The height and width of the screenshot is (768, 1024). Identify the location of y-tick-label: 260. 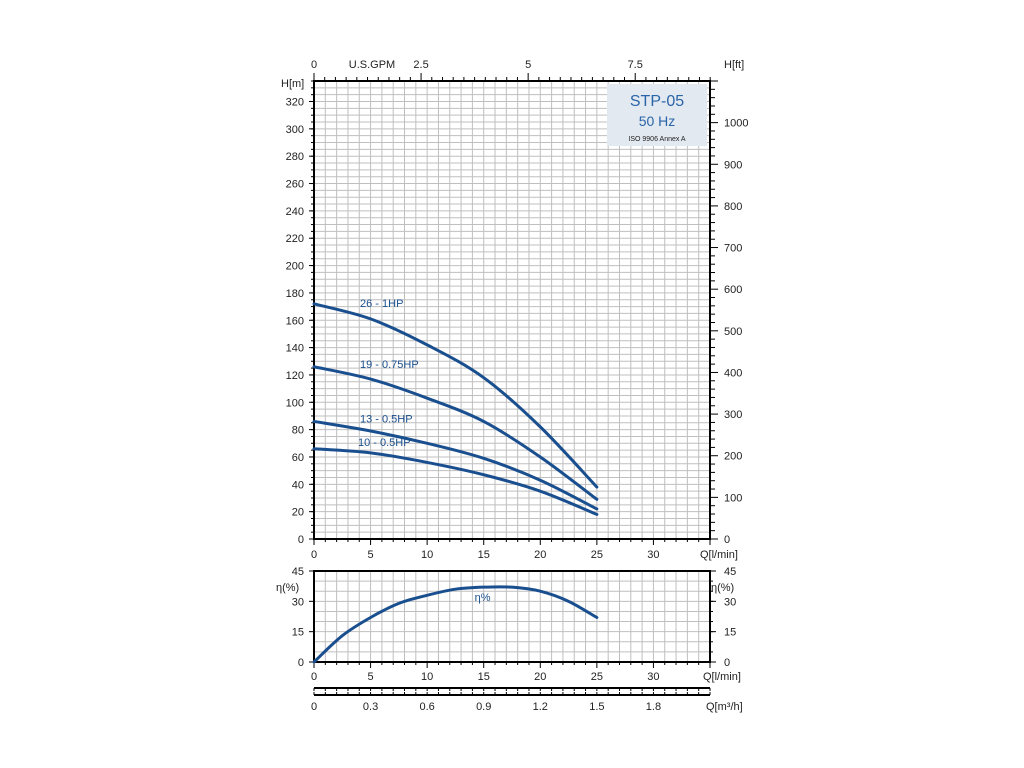
(295, 185).